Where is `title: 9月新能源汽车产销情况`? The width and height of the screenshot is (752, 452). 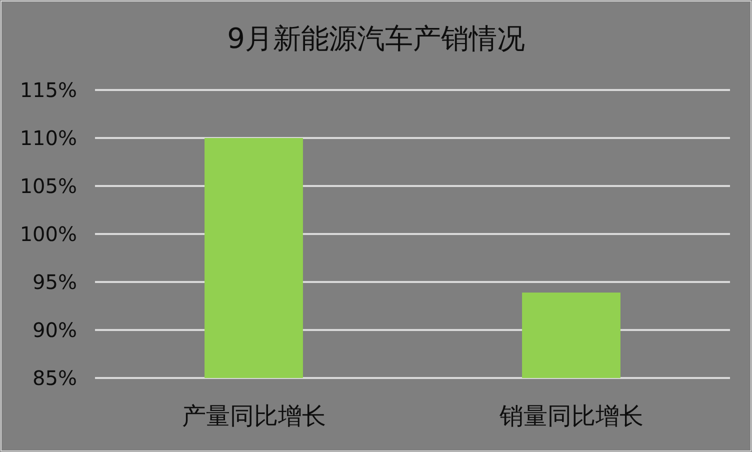 title: 9月新能源汽车产销情况 is located at coordinates (376, 38).